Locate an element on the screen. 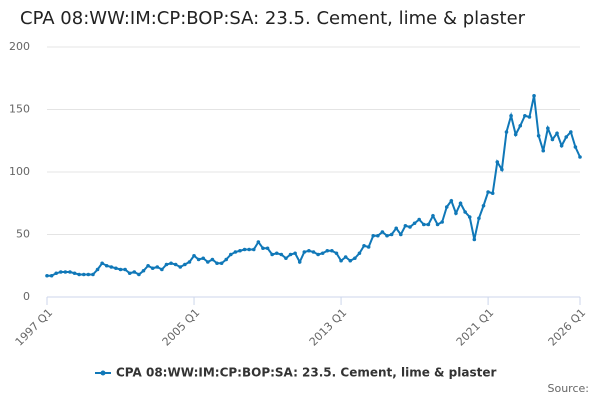  source: Source: is located at coordinates (569, 388).